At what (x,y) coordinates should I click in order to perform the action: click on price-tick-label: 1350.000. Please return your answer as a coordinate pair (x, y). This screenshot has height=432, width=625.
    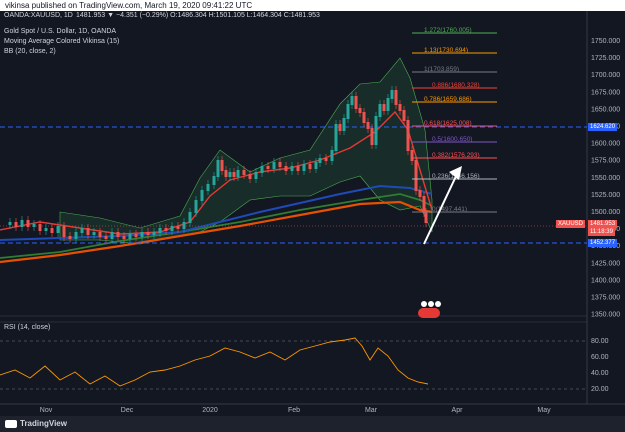
    Looking at the image, I should click on (605, 315).